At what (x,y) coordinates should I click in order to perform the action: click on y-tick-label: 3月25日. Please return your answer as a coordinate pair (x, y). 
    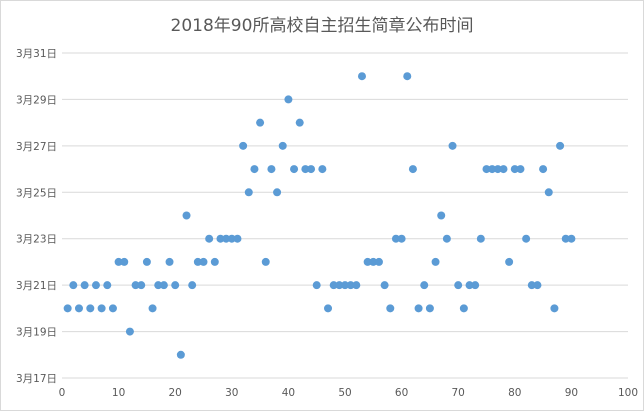
    Looking at the image, I should click on (36, 193).